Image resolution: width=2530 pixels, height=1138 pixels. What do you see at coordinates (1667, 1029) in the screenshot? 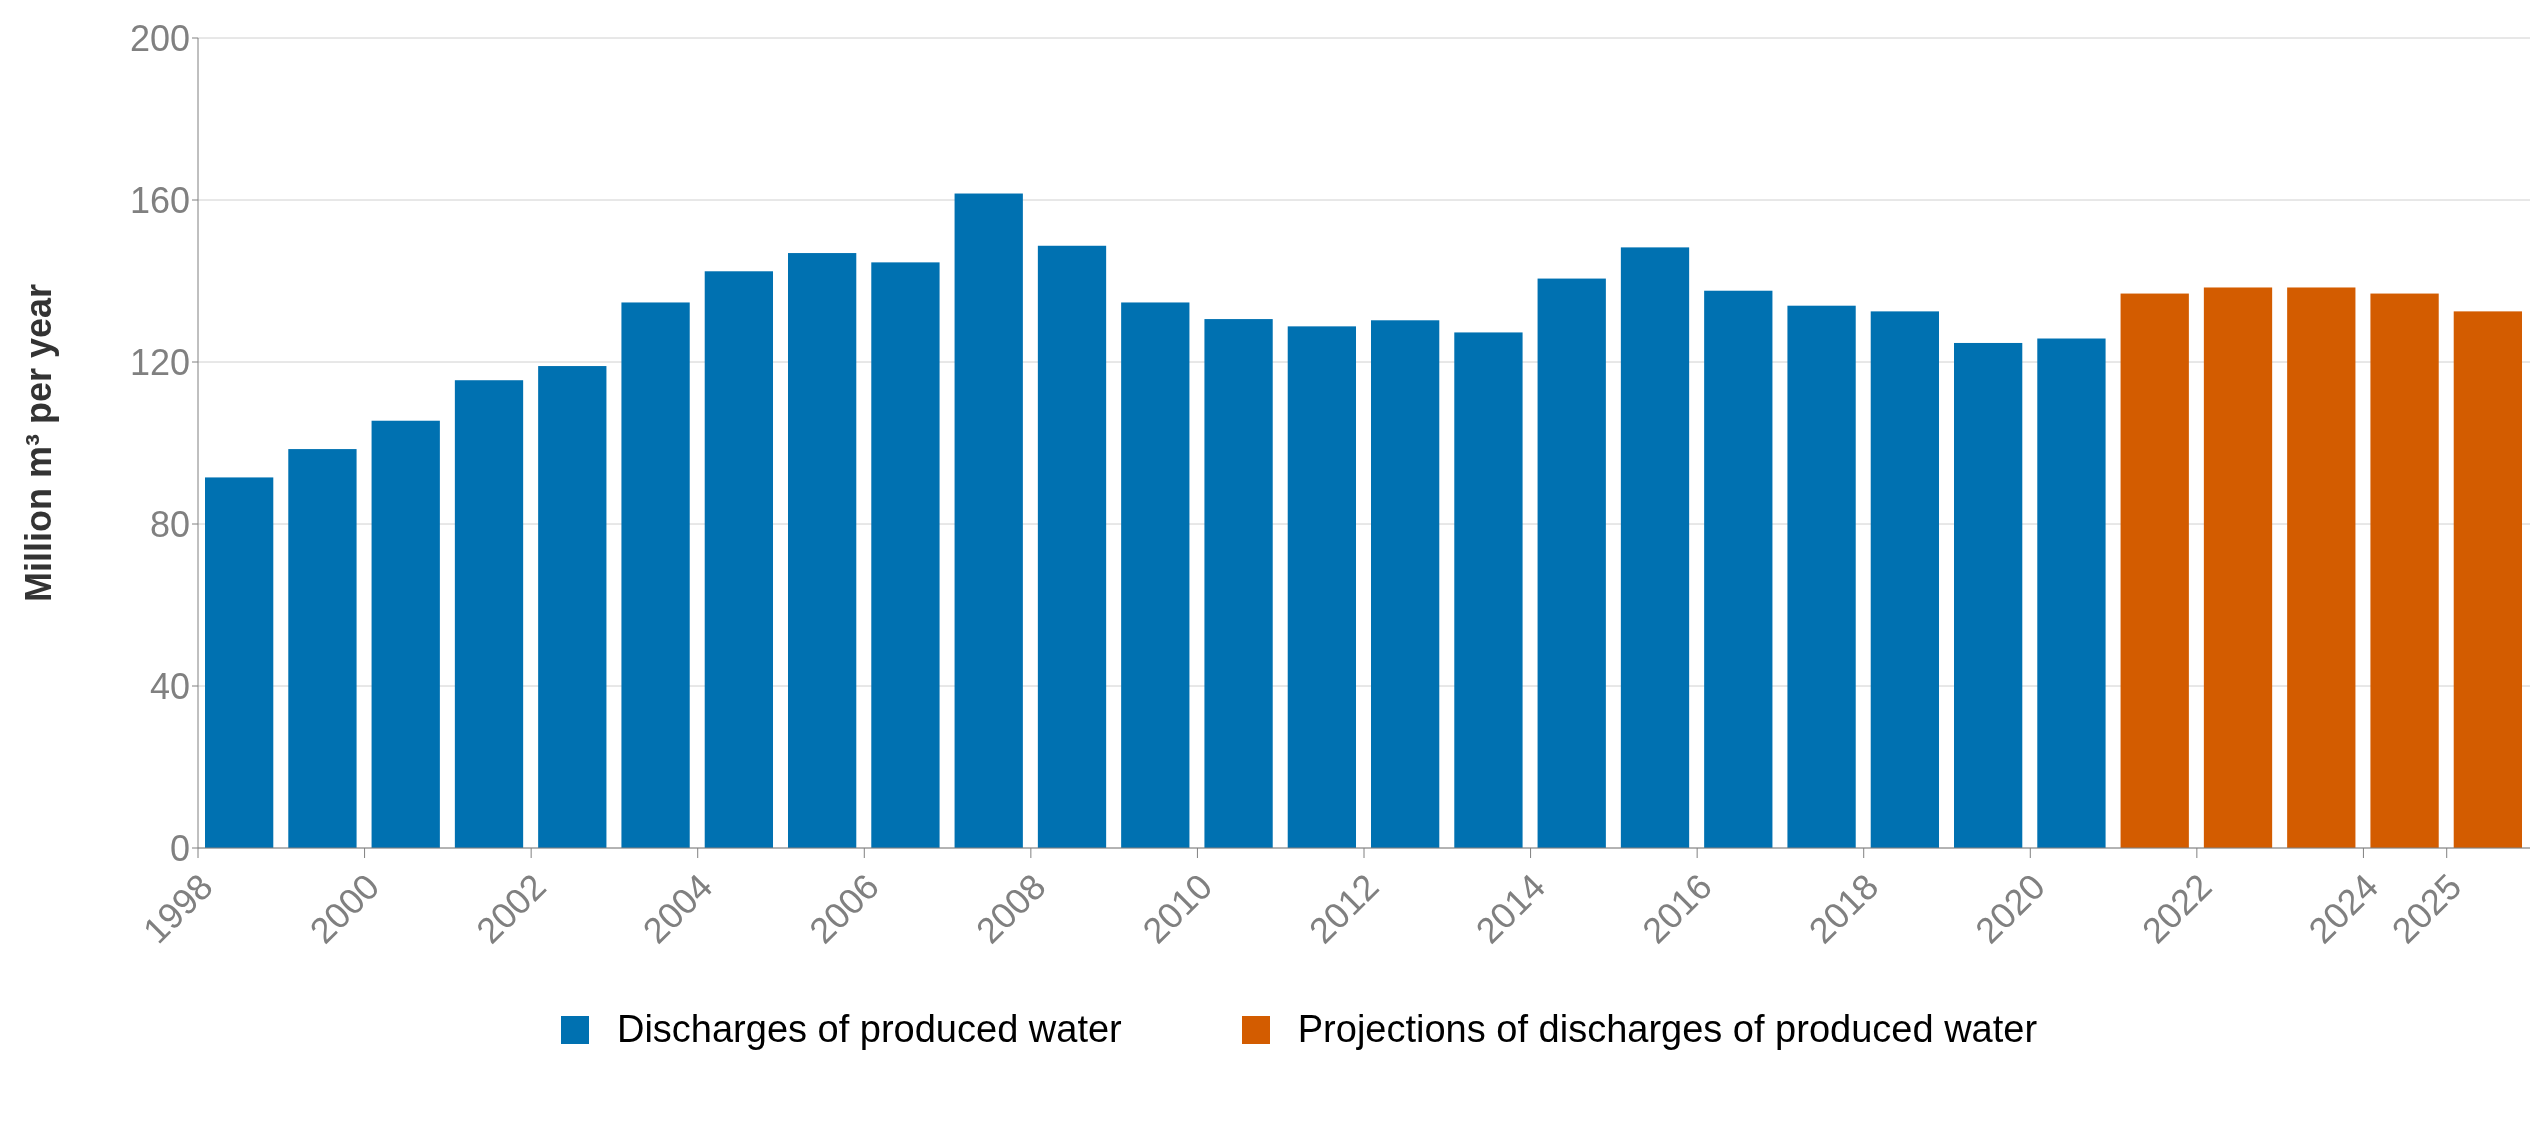
I see `legend-label: Projections of discharges of produced water` at bounding box center [1667, 1029].